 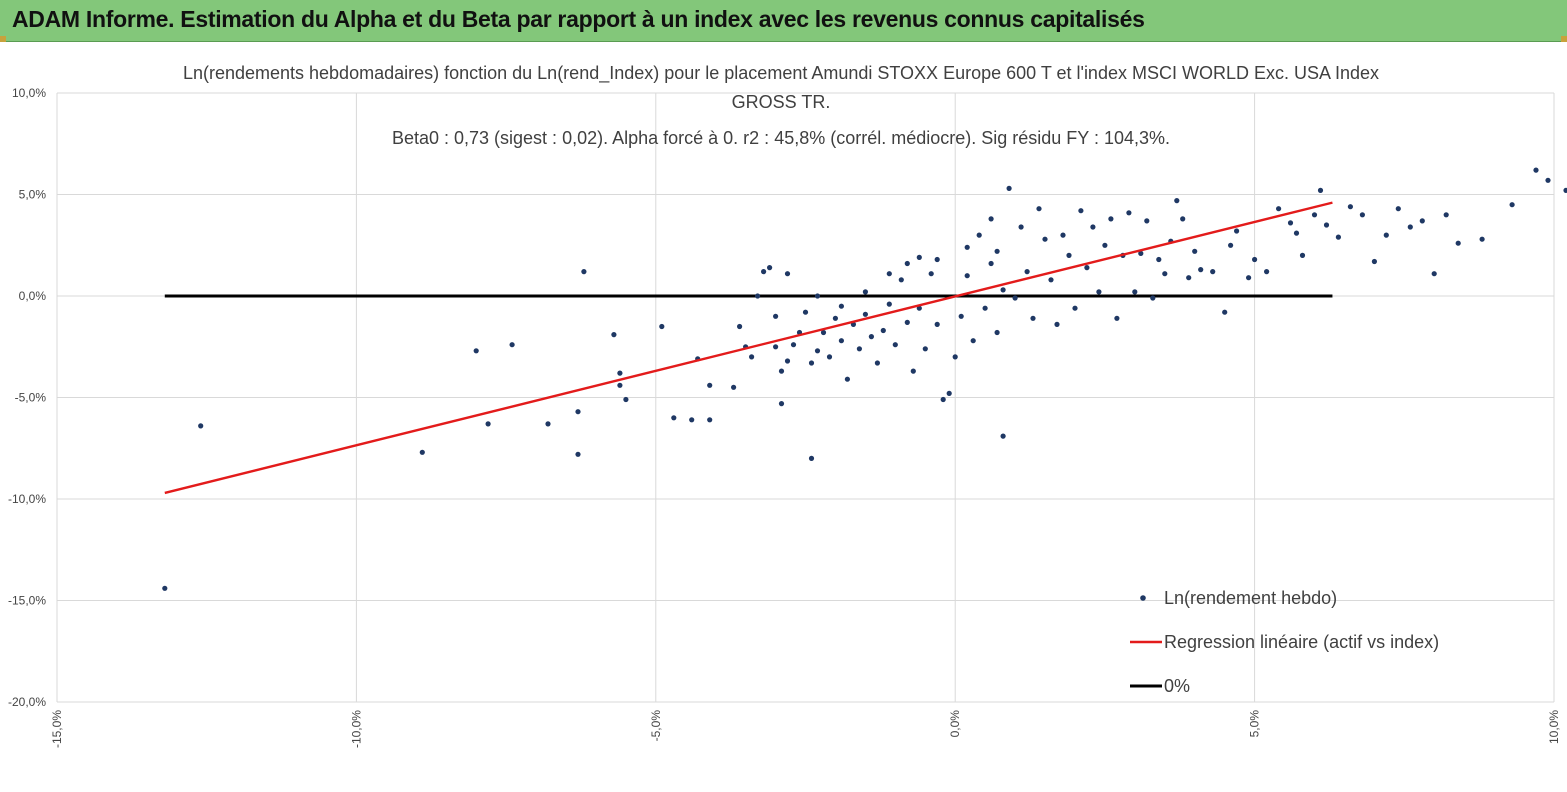 What do you see at coordinates (1250, 598) in the screenshot?
I see `legend-label-points: Ln(rendement hebdo)` at bounding box center [1250, 598].